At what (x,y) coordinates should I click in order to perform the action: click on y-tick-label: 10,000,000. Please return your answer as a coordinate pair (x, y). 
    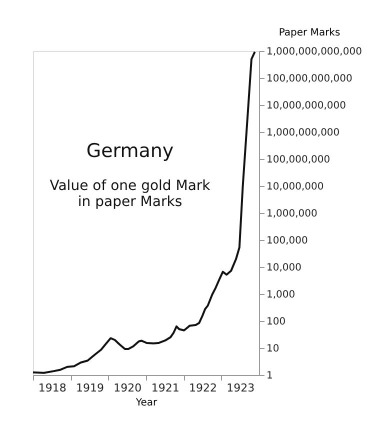
    Looking at the image, I should click on (295, 187).